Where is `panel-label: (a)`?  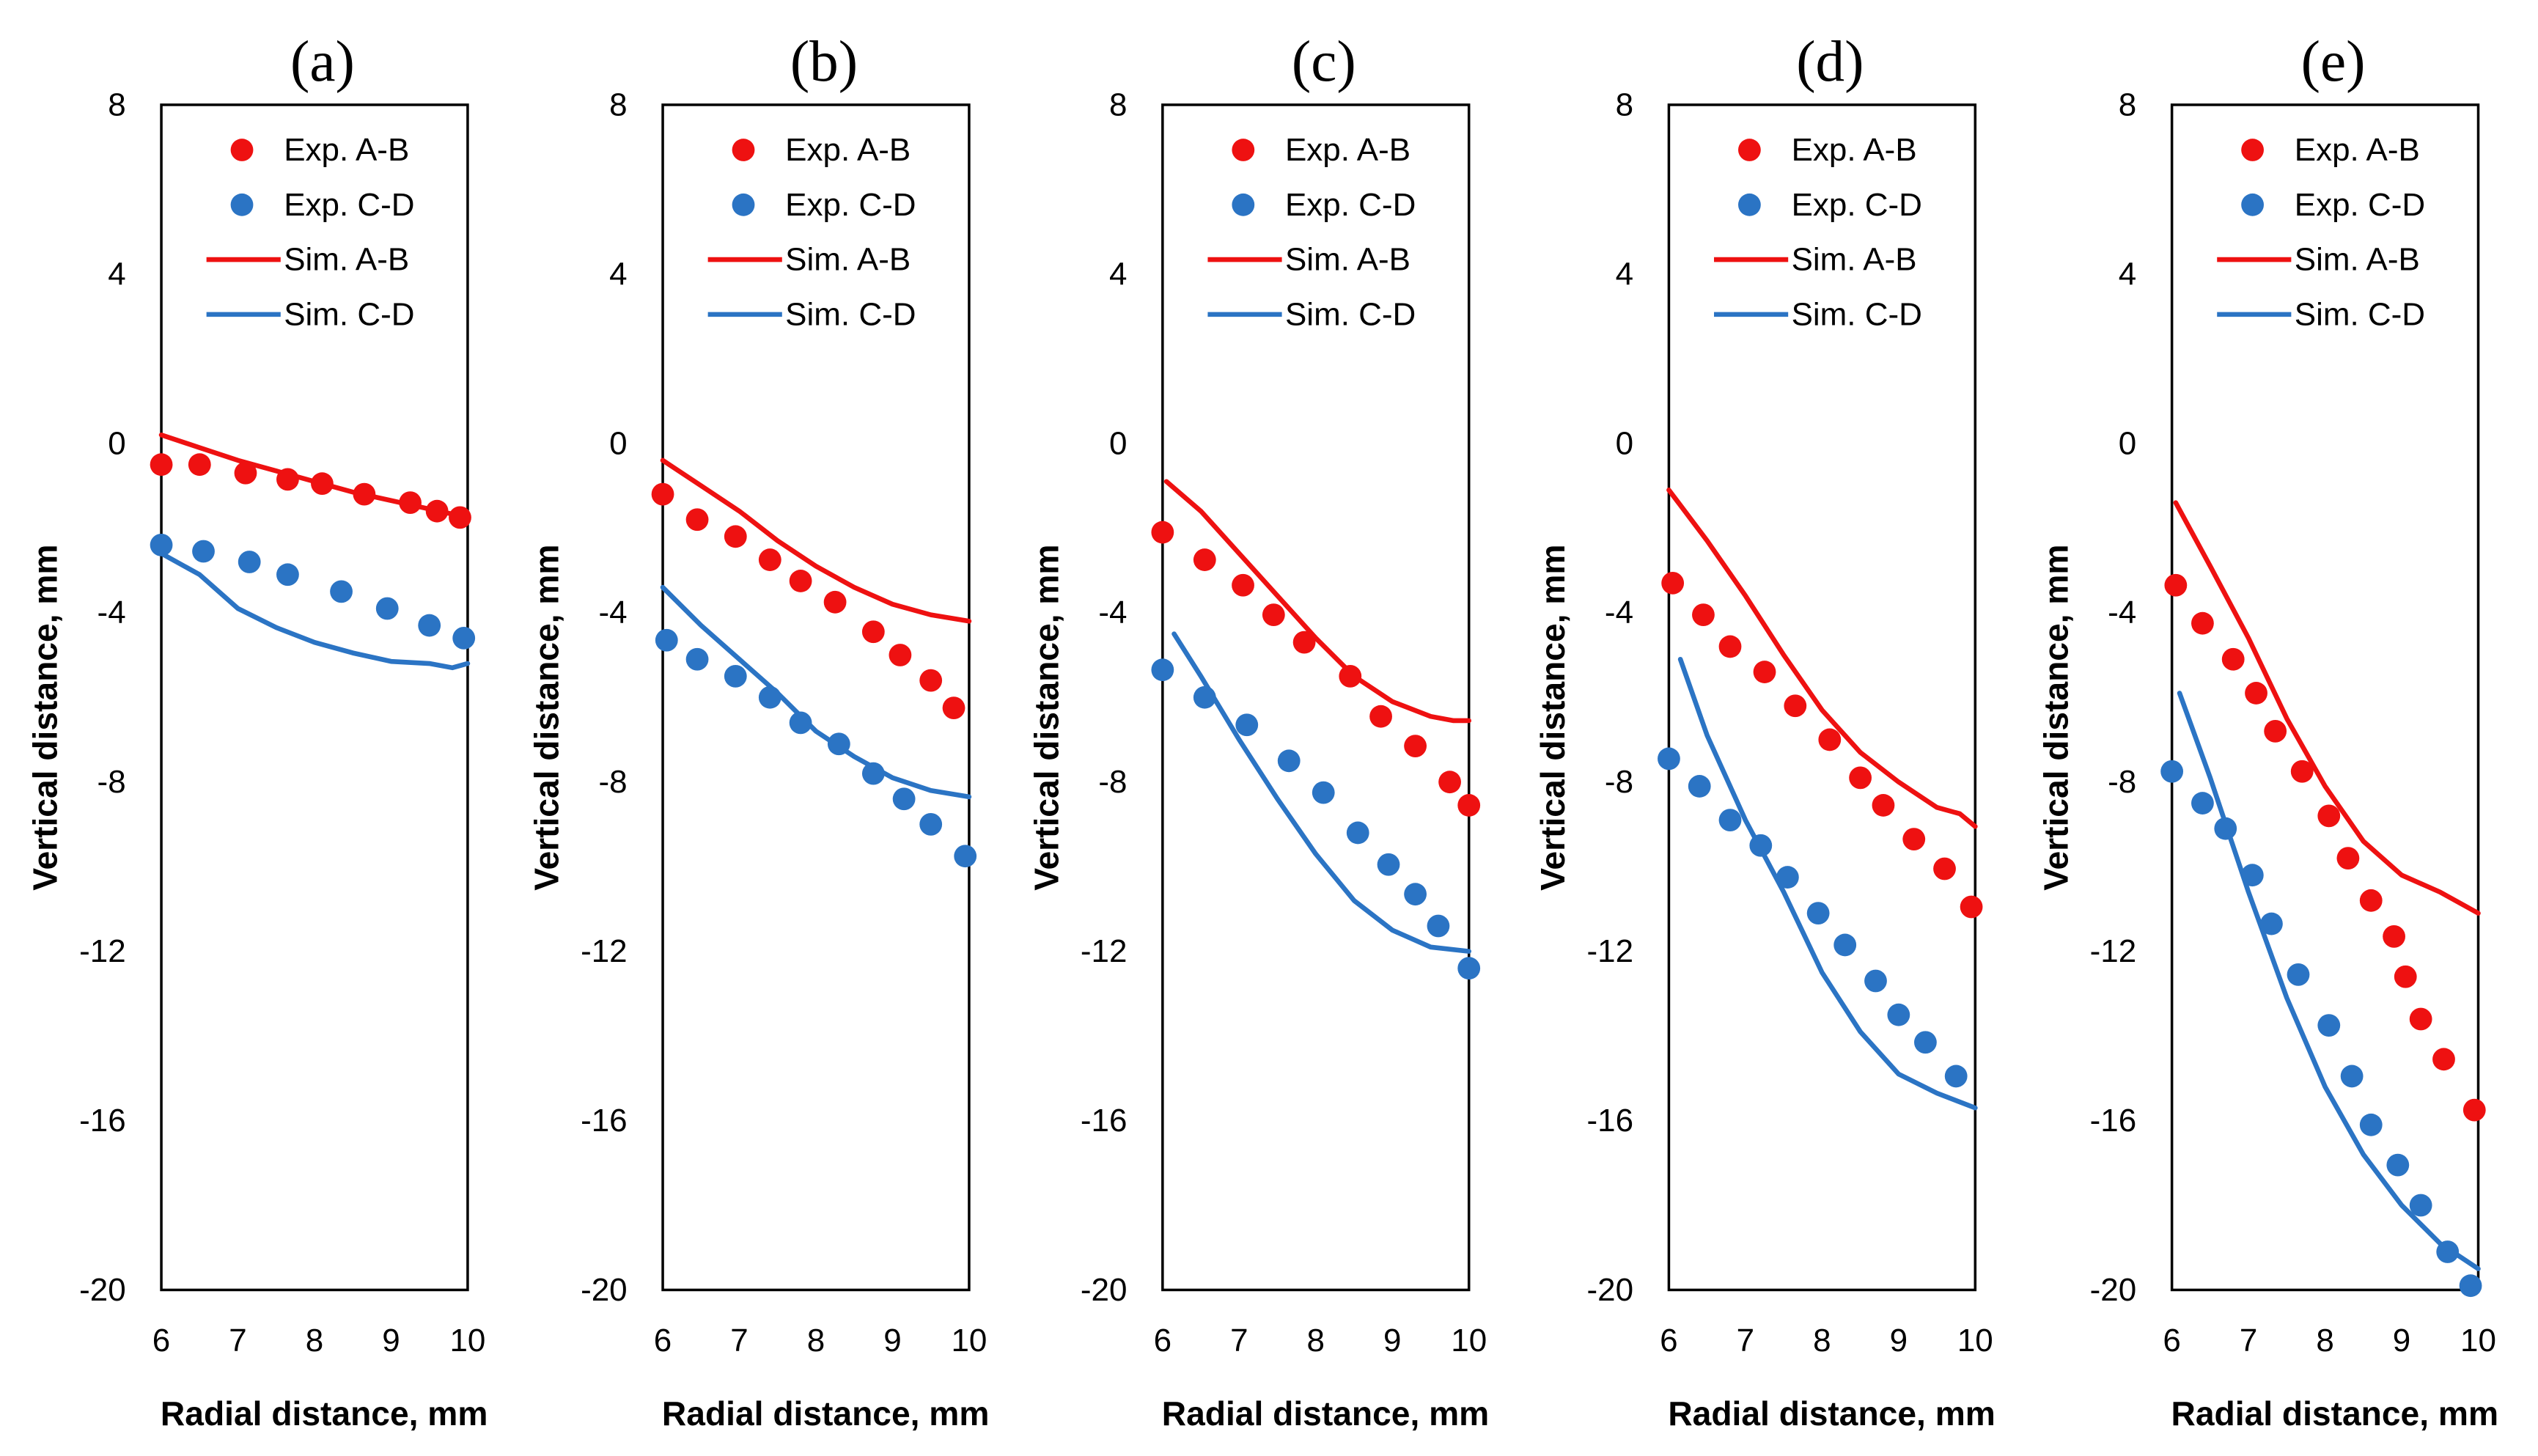
panel-label: (a) is located at coordinates (323, 61).